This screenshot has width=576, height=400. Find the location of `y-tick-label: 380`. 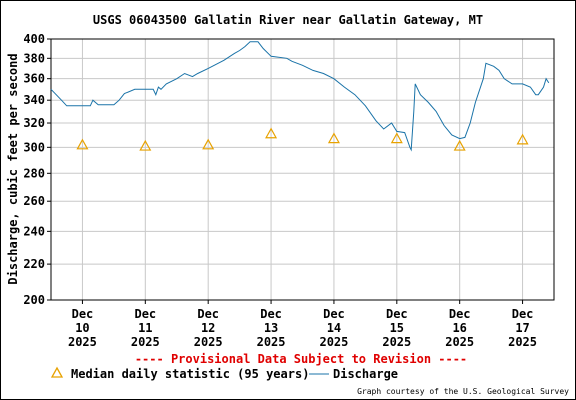

y-tick-label: 380 is located at coordinates (34, 58).